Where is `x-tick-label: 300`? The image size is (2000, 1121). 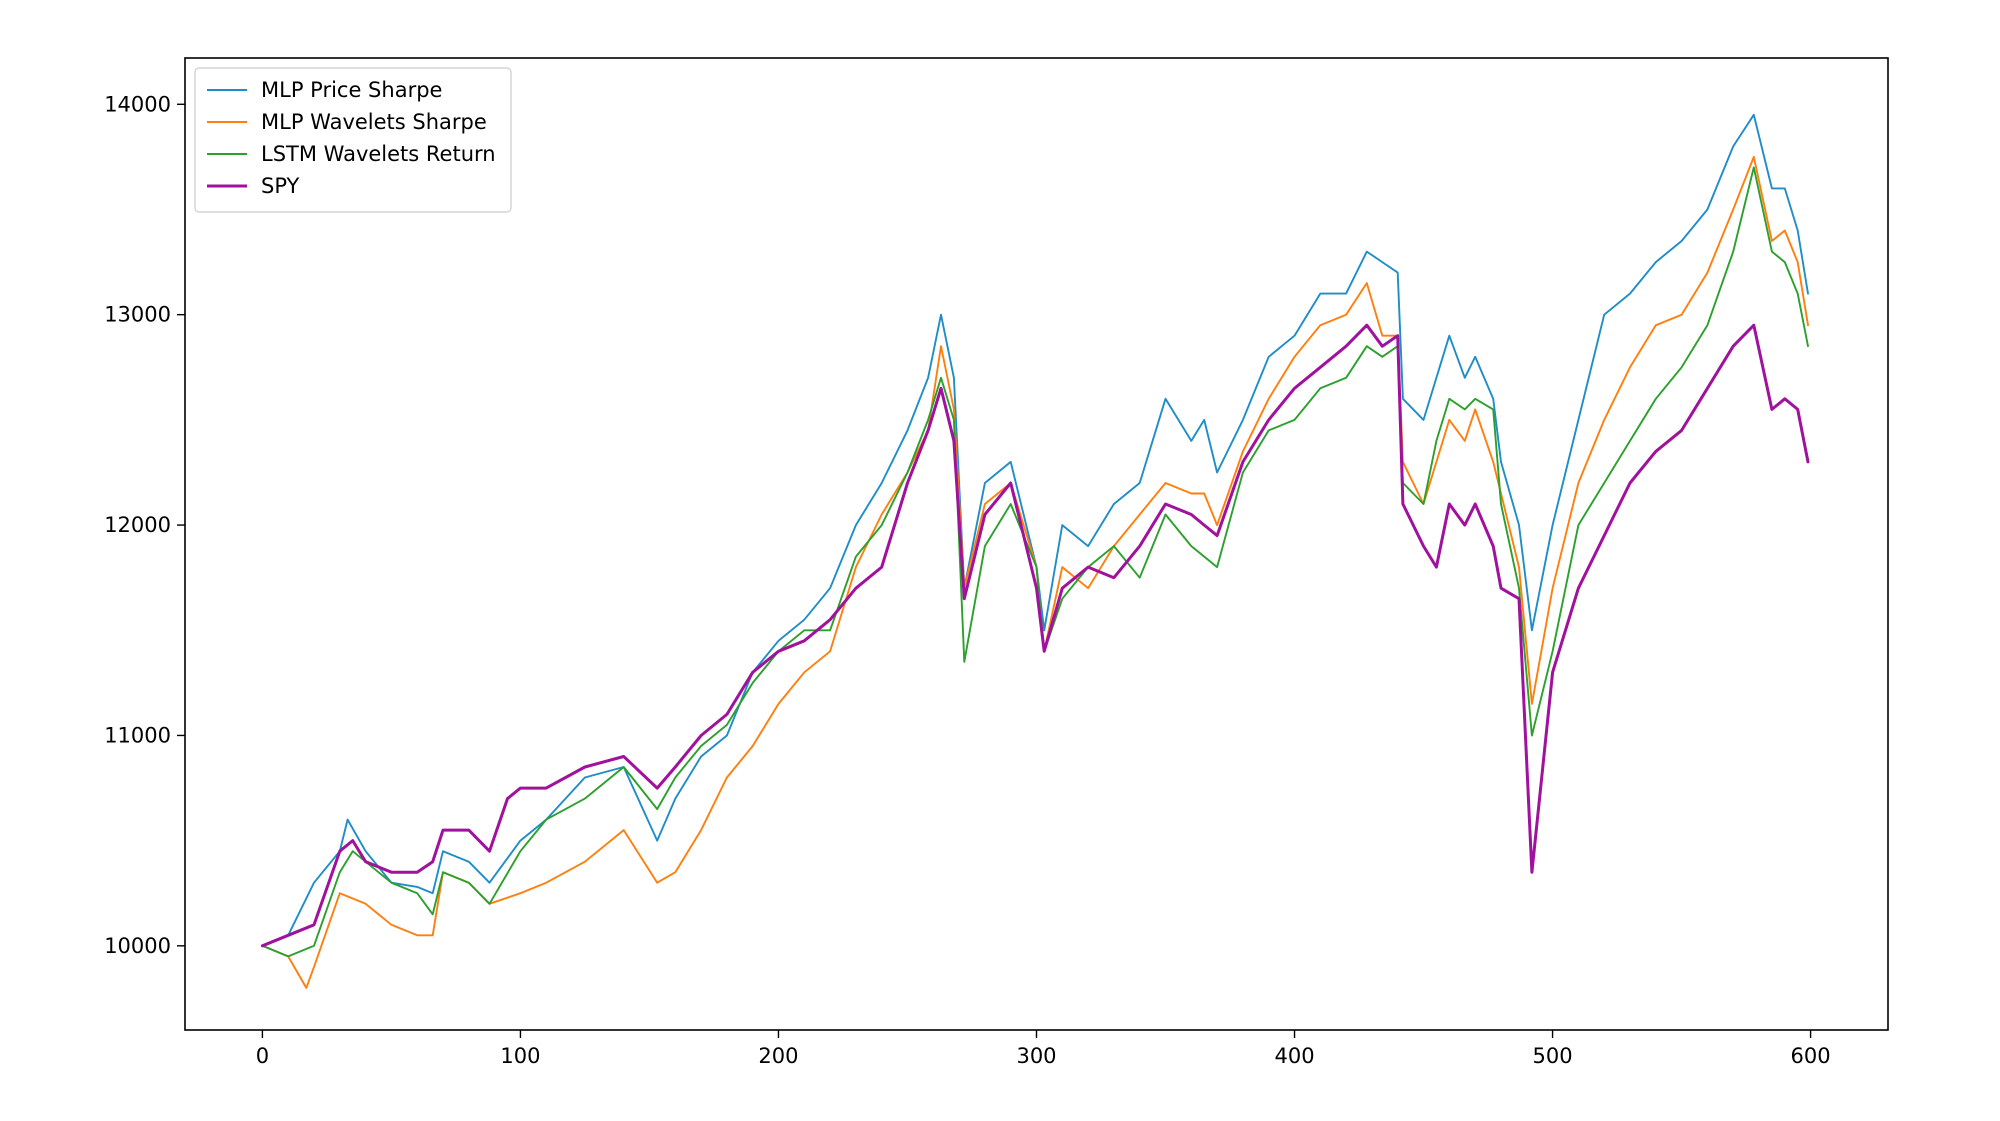 x-tick-label: 300 is located at coordinates (1036, 1056).